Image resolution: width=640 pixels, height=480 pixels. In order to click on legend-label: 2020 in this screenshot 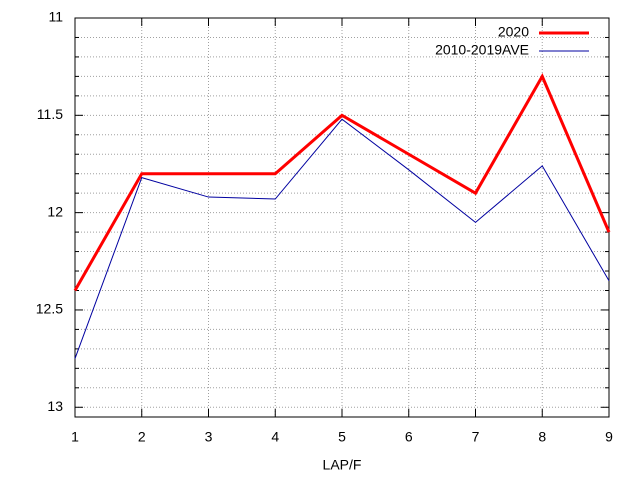, I will do `click(513, 32)`.